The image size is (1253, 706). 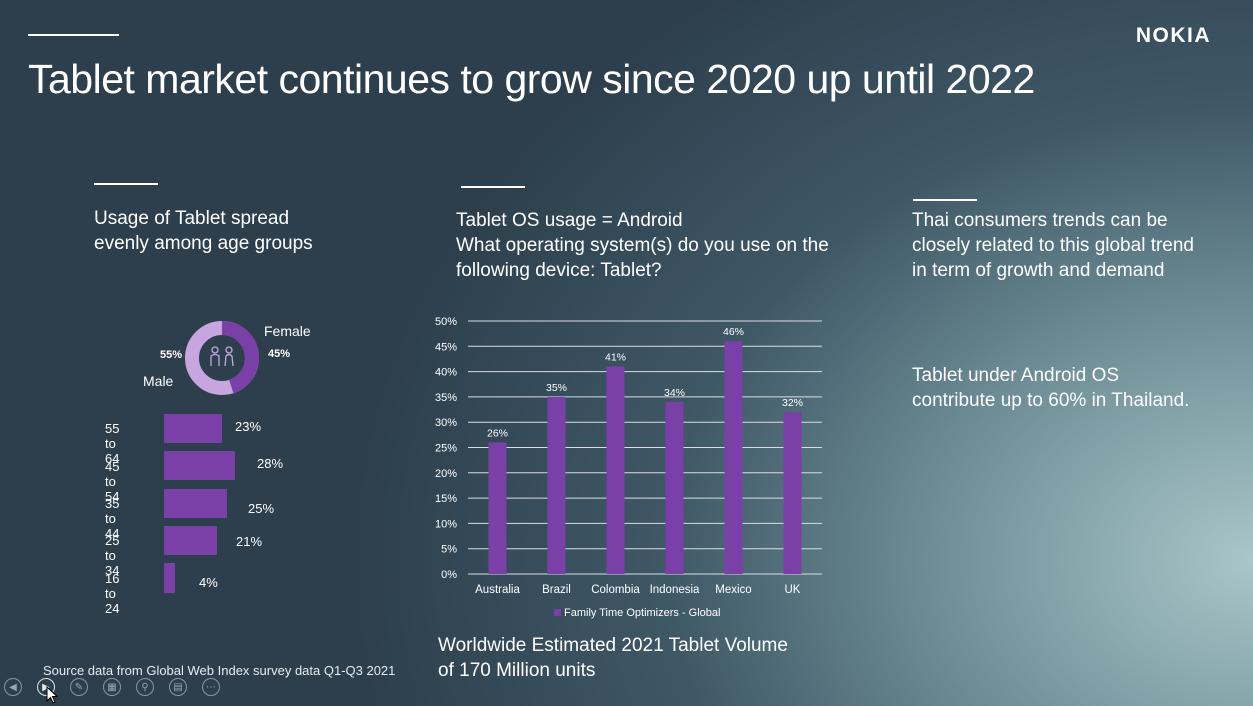 I want to click on age-label-55-64: 55 to 64, so click(x=112, y=443).